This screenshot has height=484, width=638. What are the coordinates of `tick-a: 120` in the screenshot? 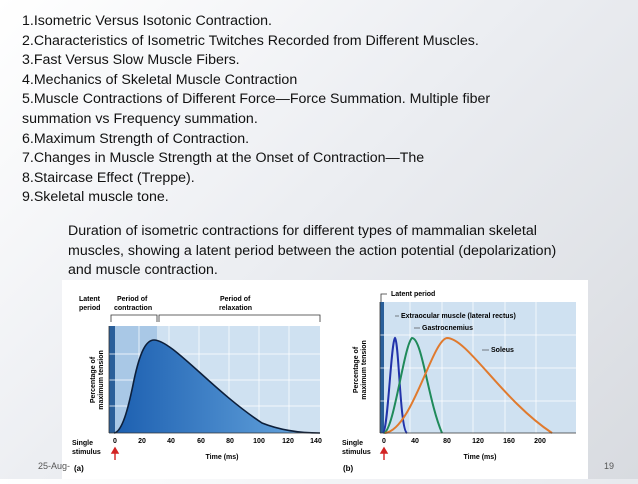 It's located at (288, 441).